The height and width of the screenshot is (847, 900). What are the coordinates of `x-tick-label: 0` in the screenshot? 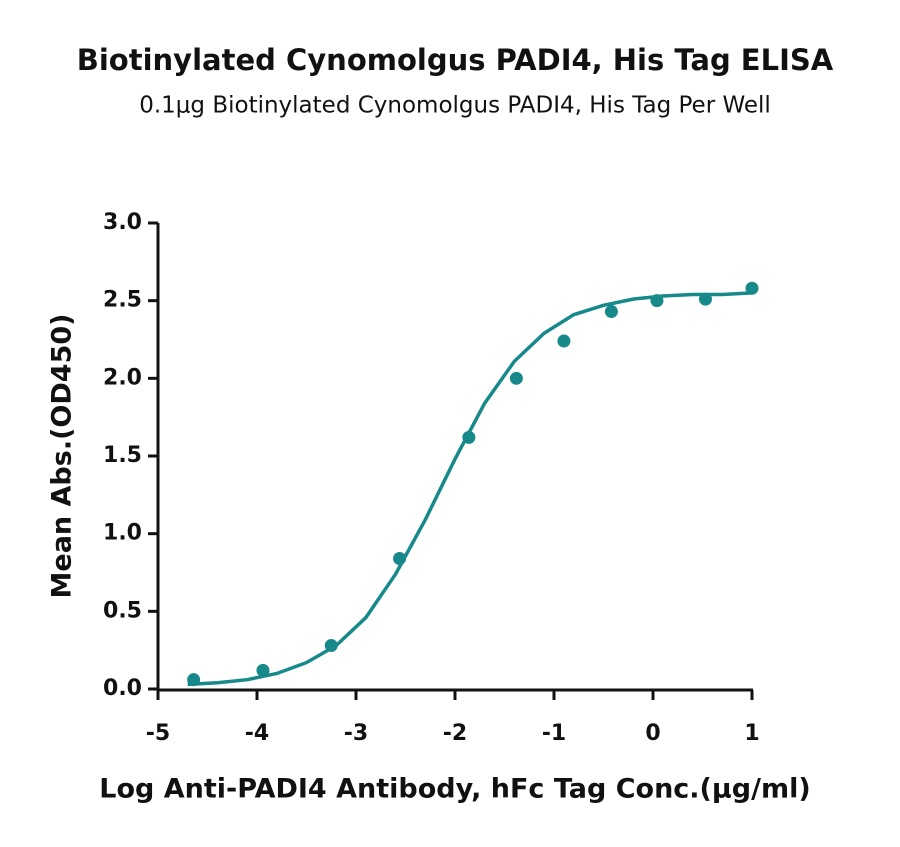 It's located at (652, 733).